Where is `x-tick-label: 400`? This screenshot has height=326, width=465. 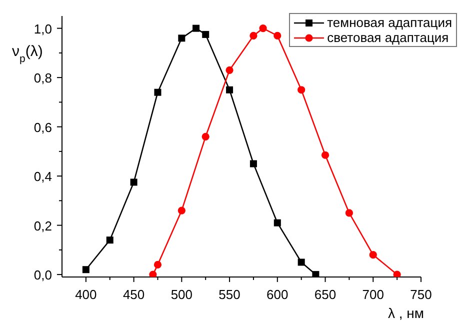 x-tick-label: 400 is located at coordinates (86, 294).